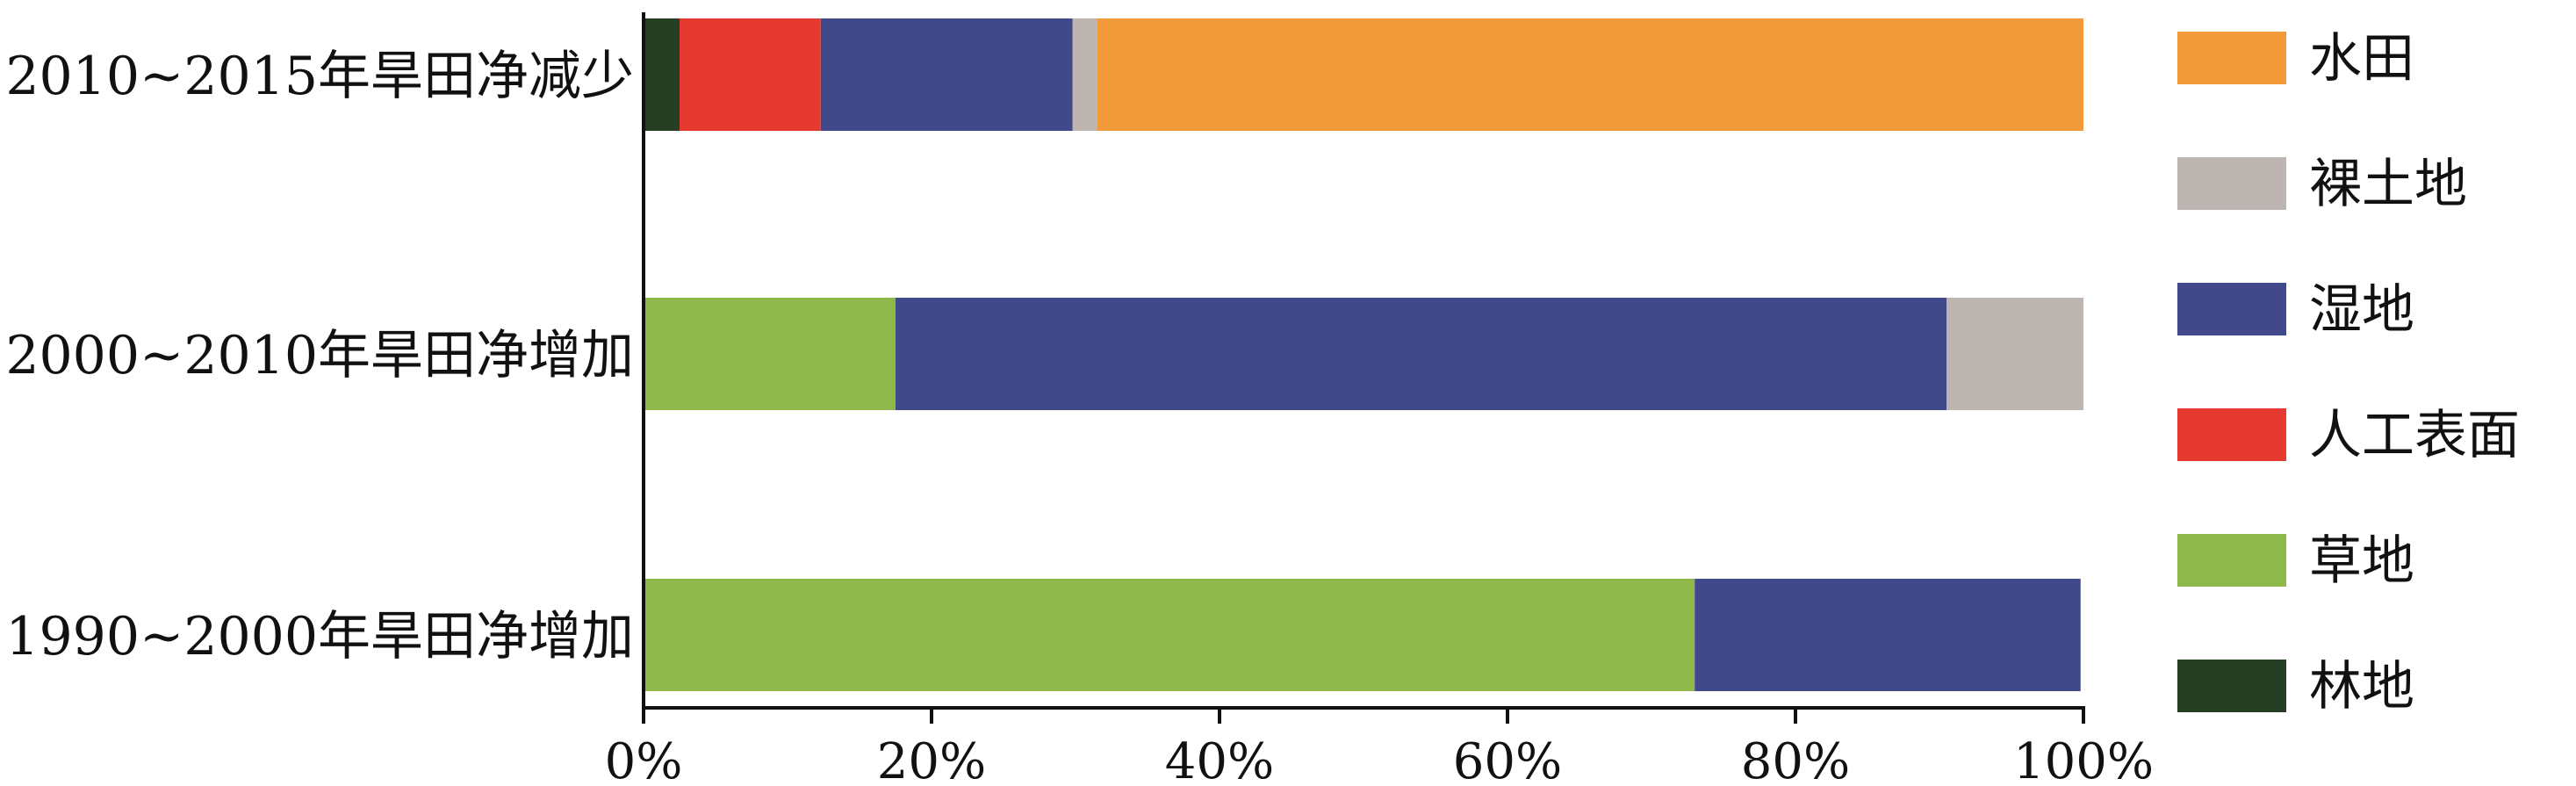  I want to click on x-tick-label: 0%, so click(644, 759).